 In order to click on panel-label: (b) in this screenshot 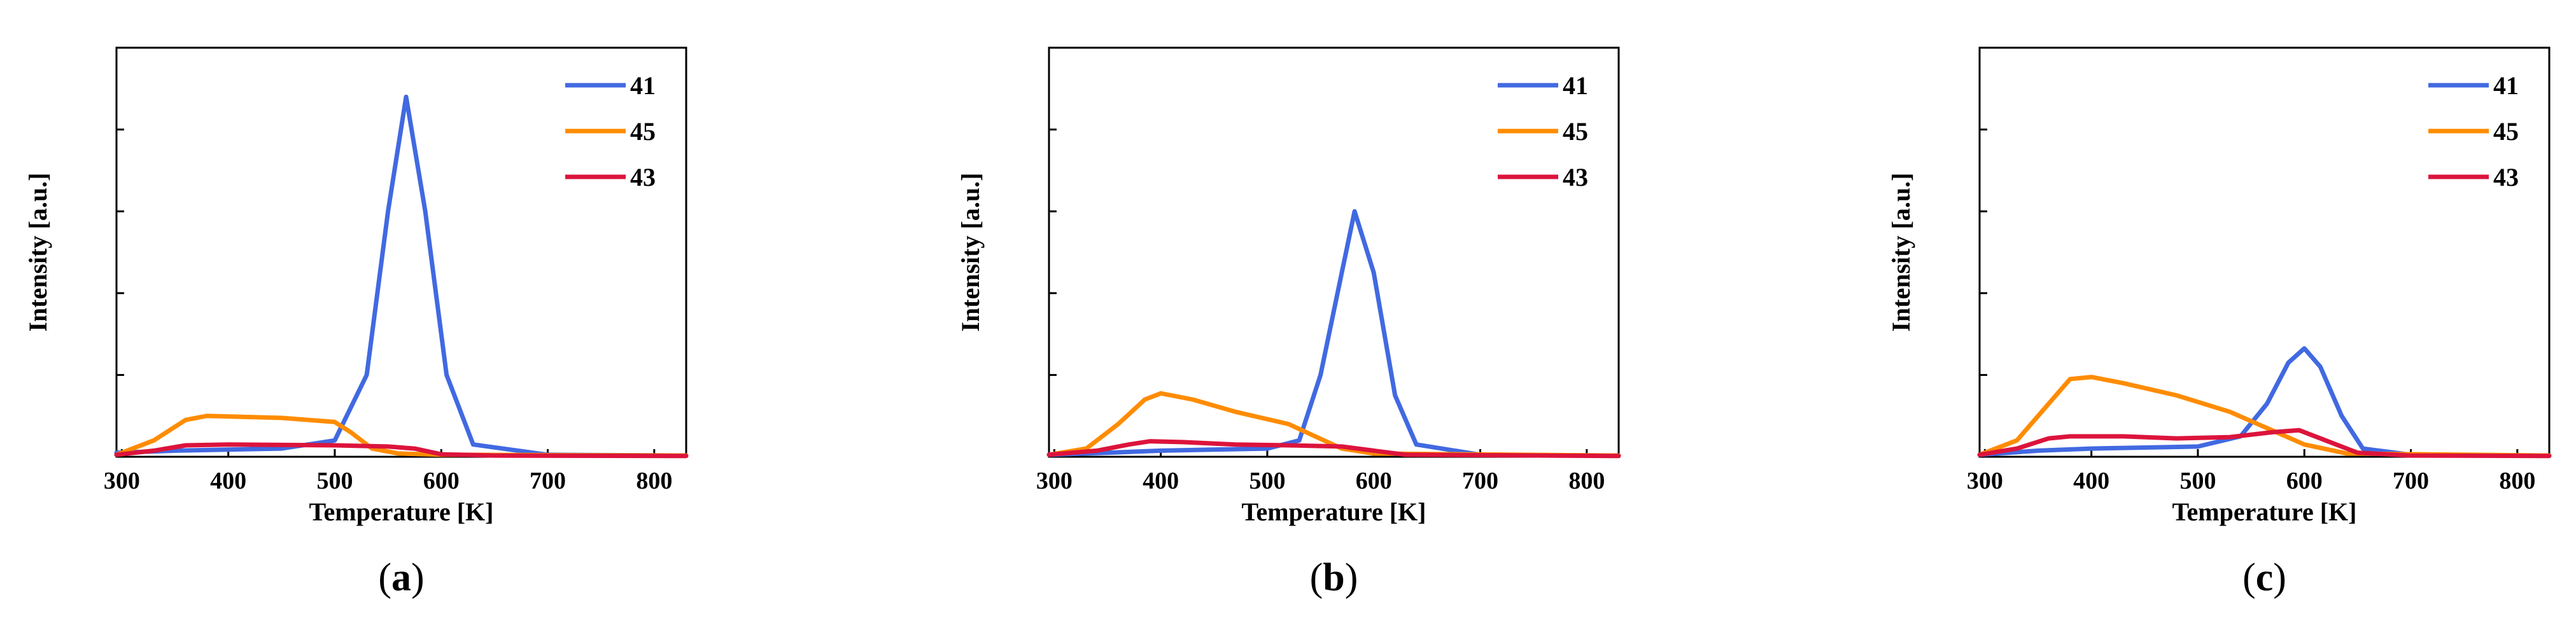, I will do `click(1334, 577)`.